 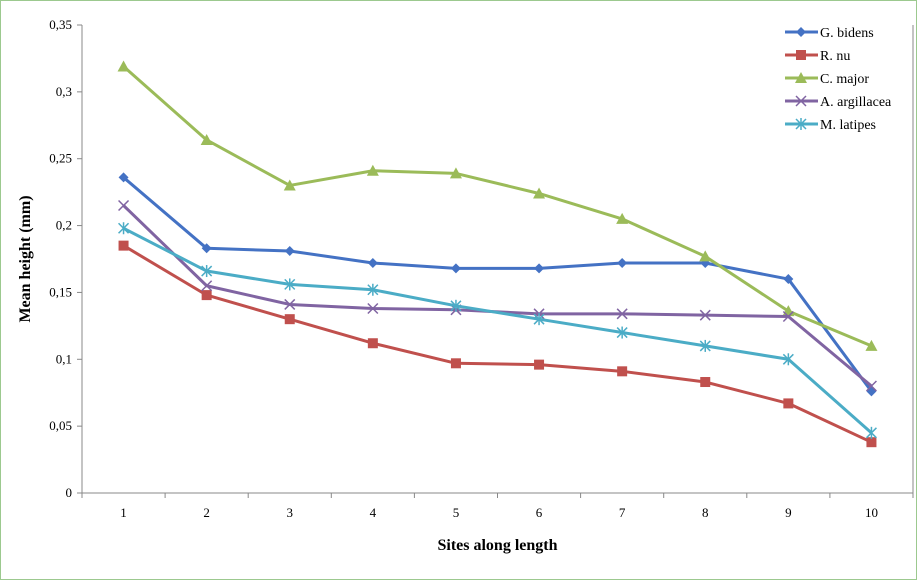 I want to click on x-tick-label: 7, so click(x=622, y=512).